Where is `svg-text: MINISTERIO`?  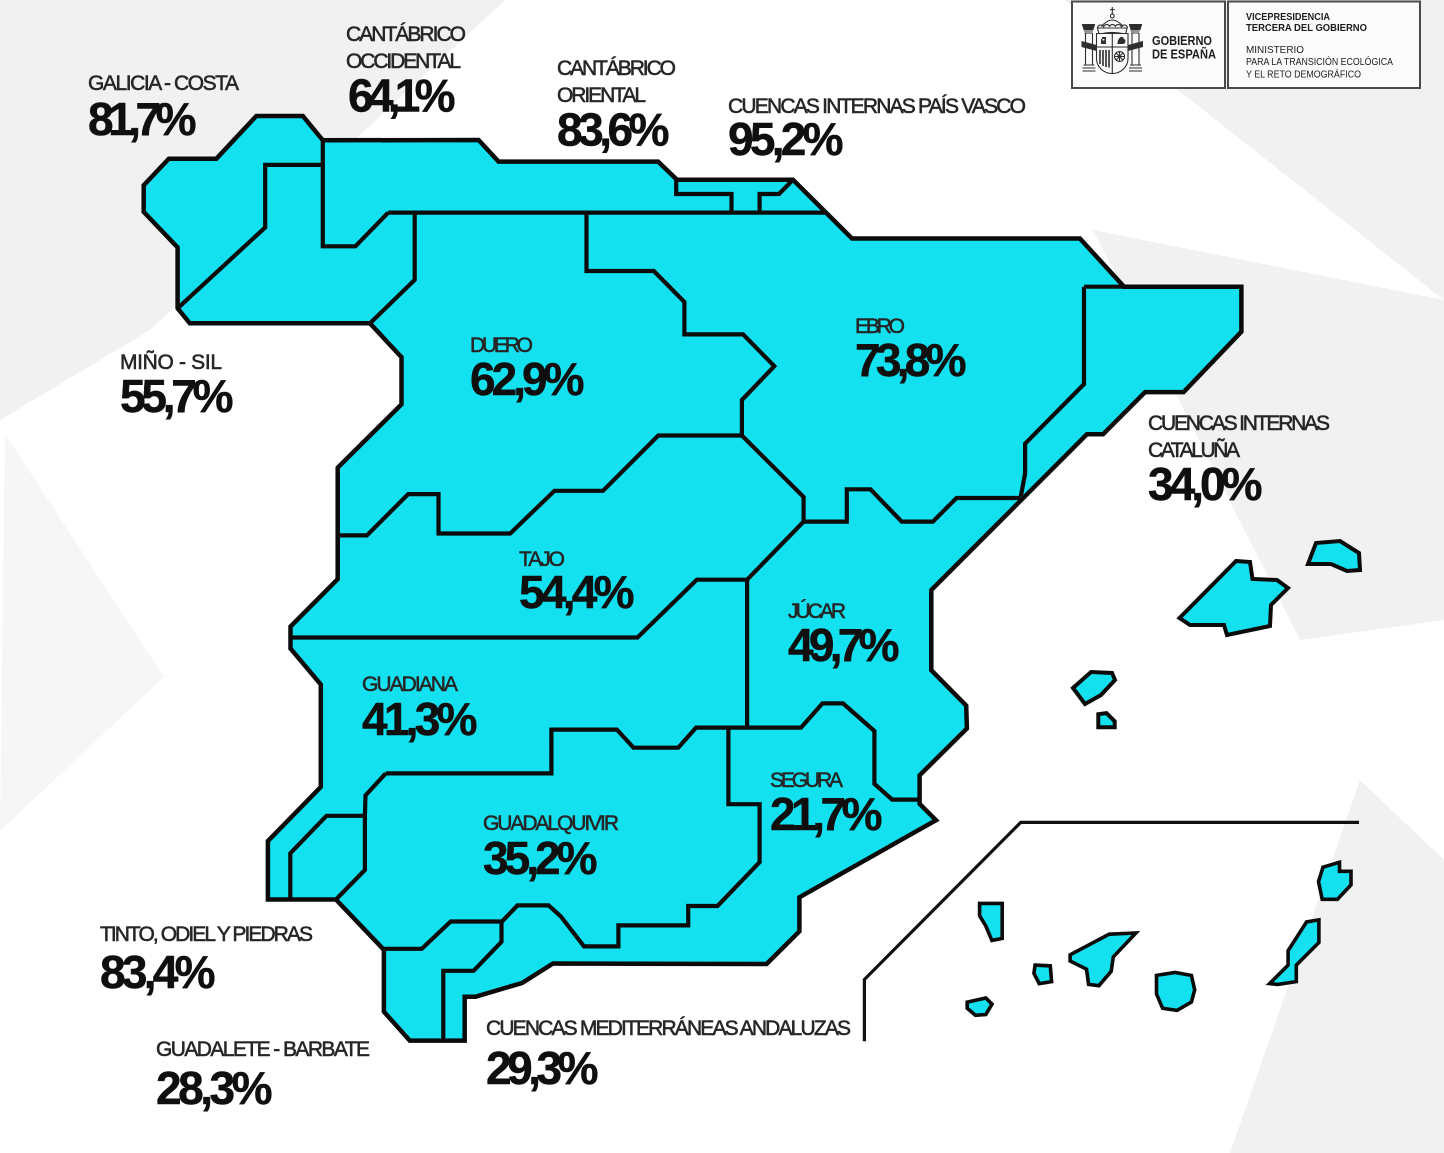 svg-text: MINISTERIO is located at coordinates (1275, 50).